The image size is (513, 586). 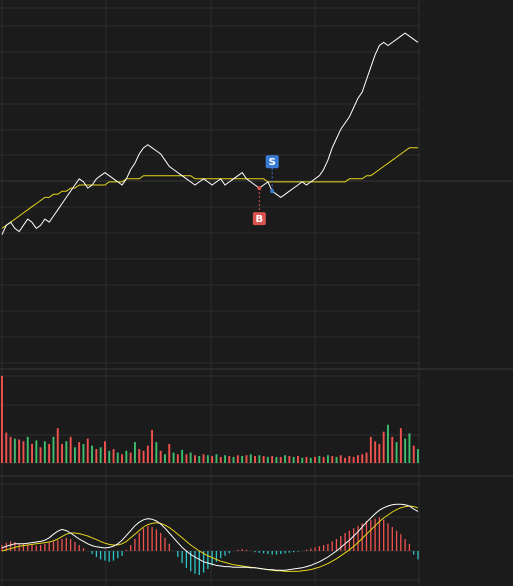 I want to click on buy-marker: B, so click(x=259, y=206).